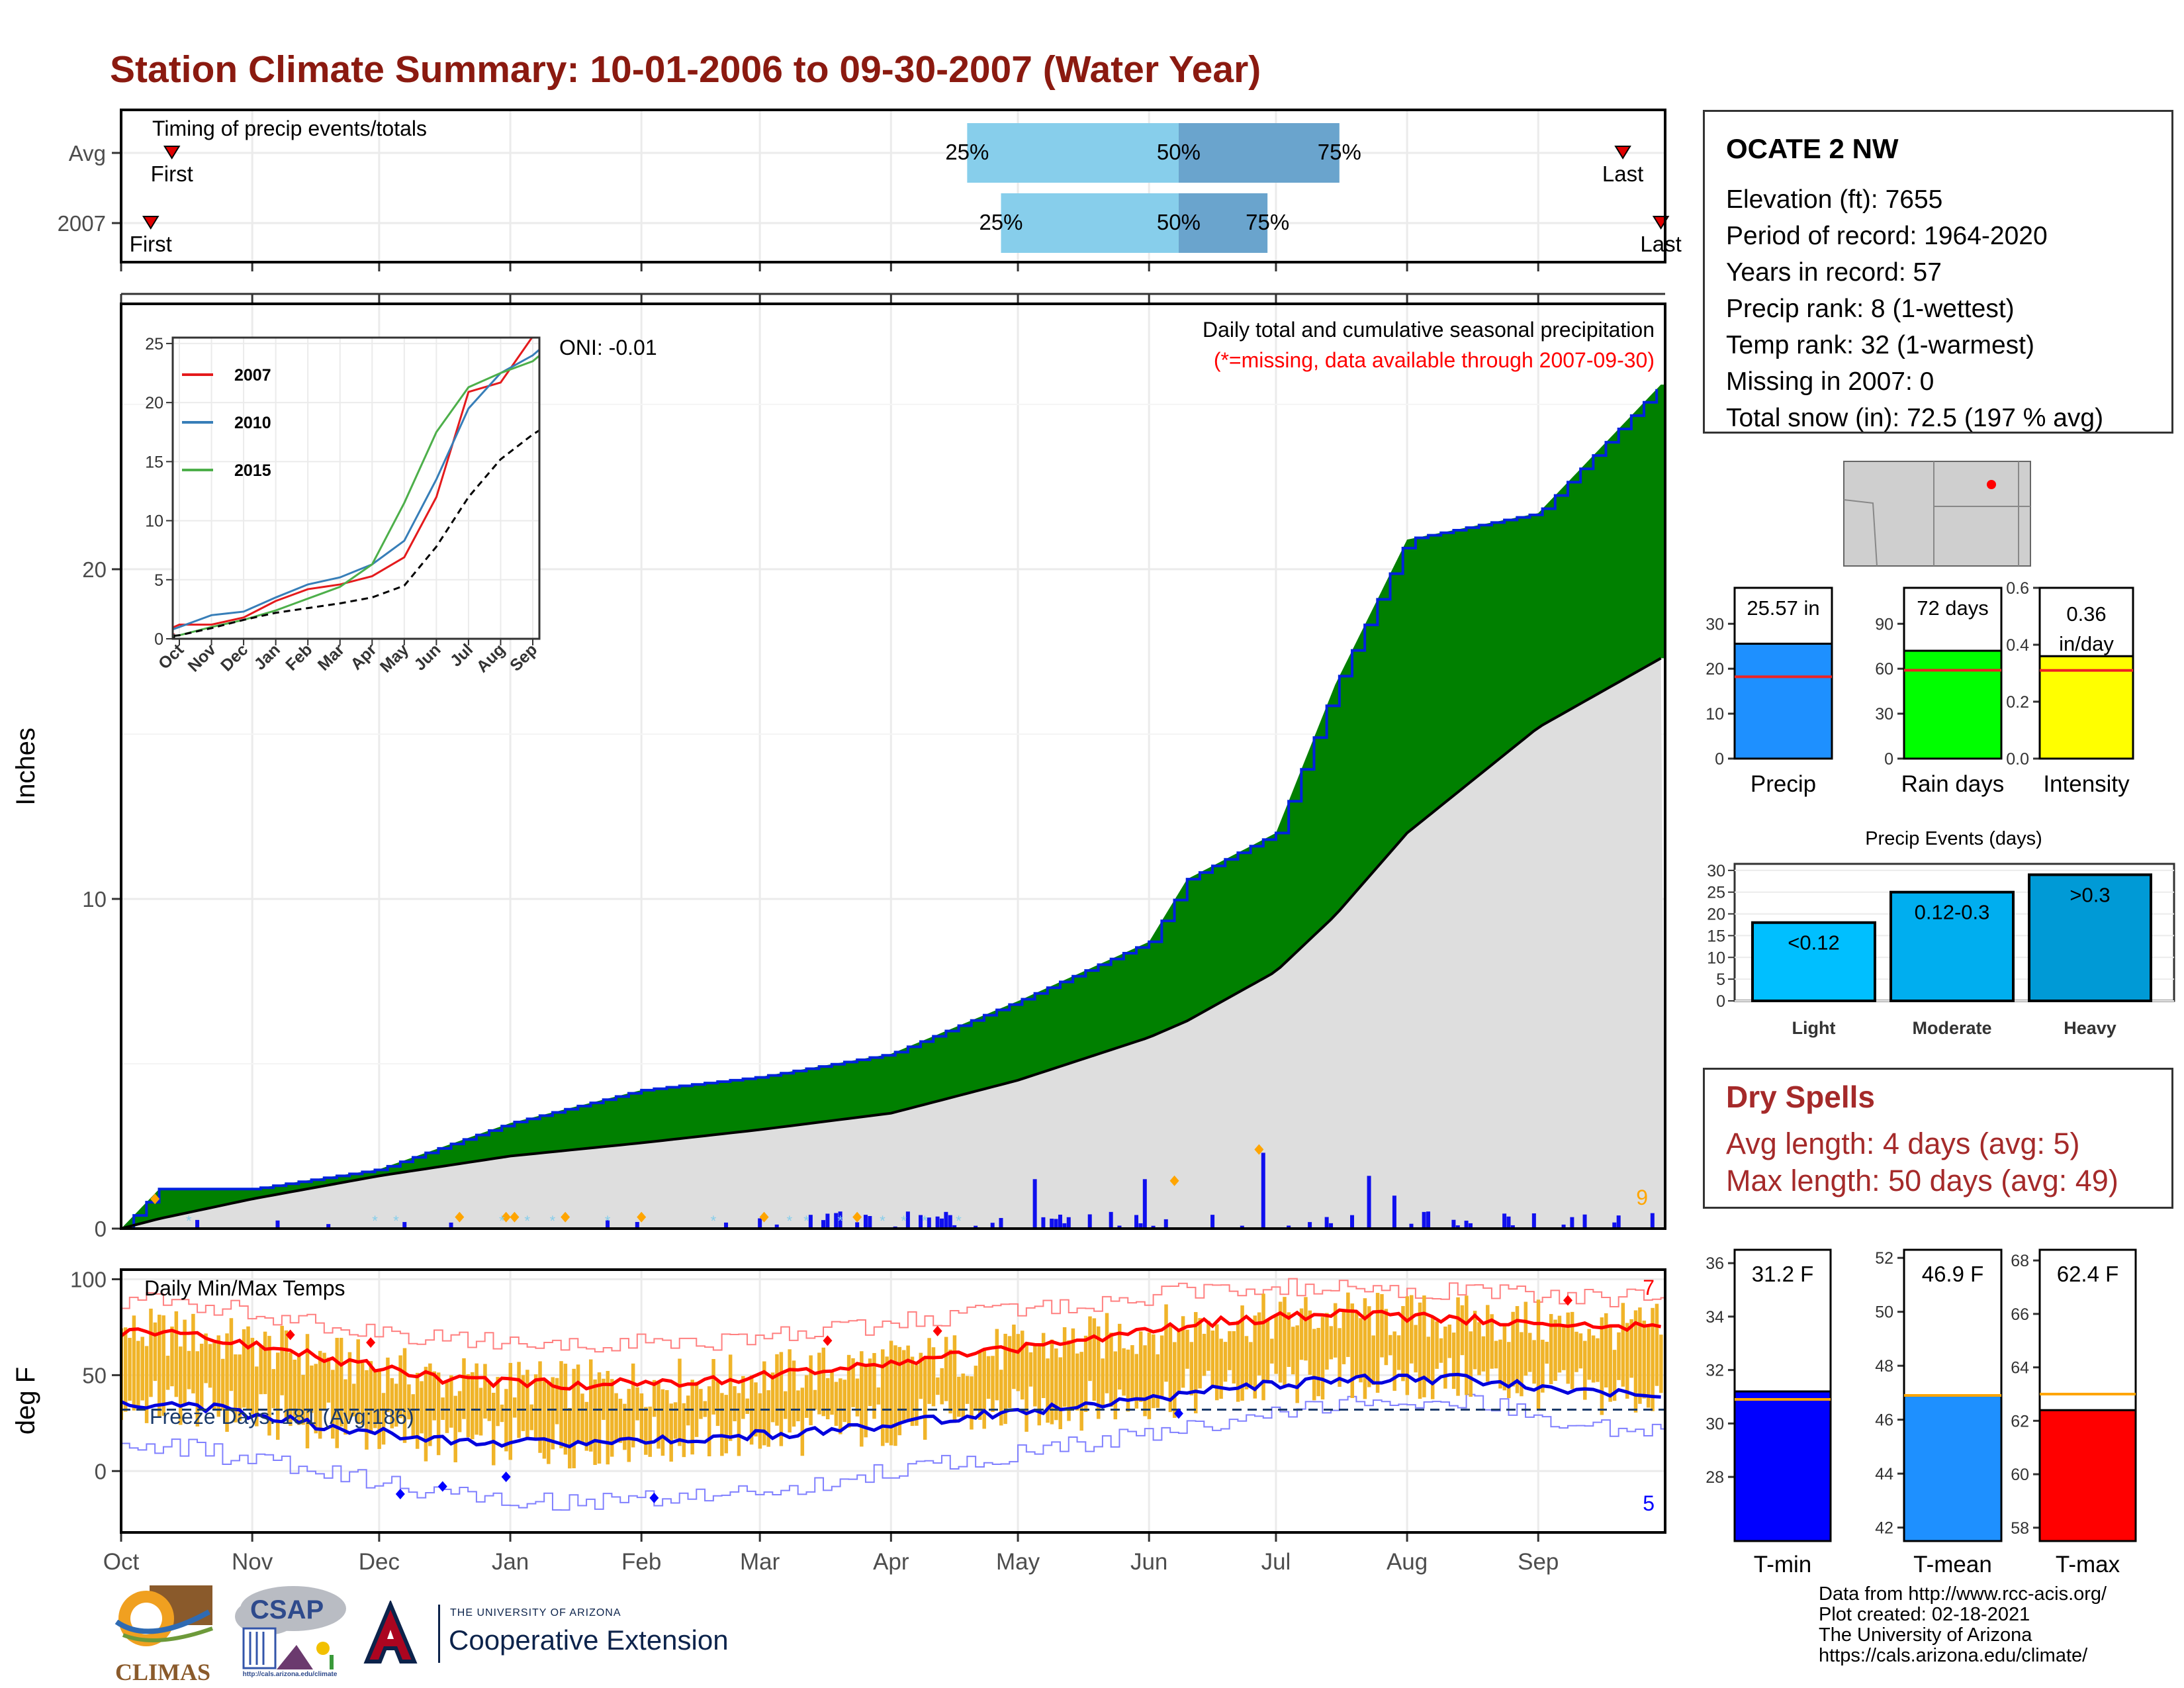 The image size is (2184, 1688). Describe the element at coordinates (282, 1417) in the screenshot. I see `freeze-days-label: Freeze Days: 181 (Avg:186)` at that location.